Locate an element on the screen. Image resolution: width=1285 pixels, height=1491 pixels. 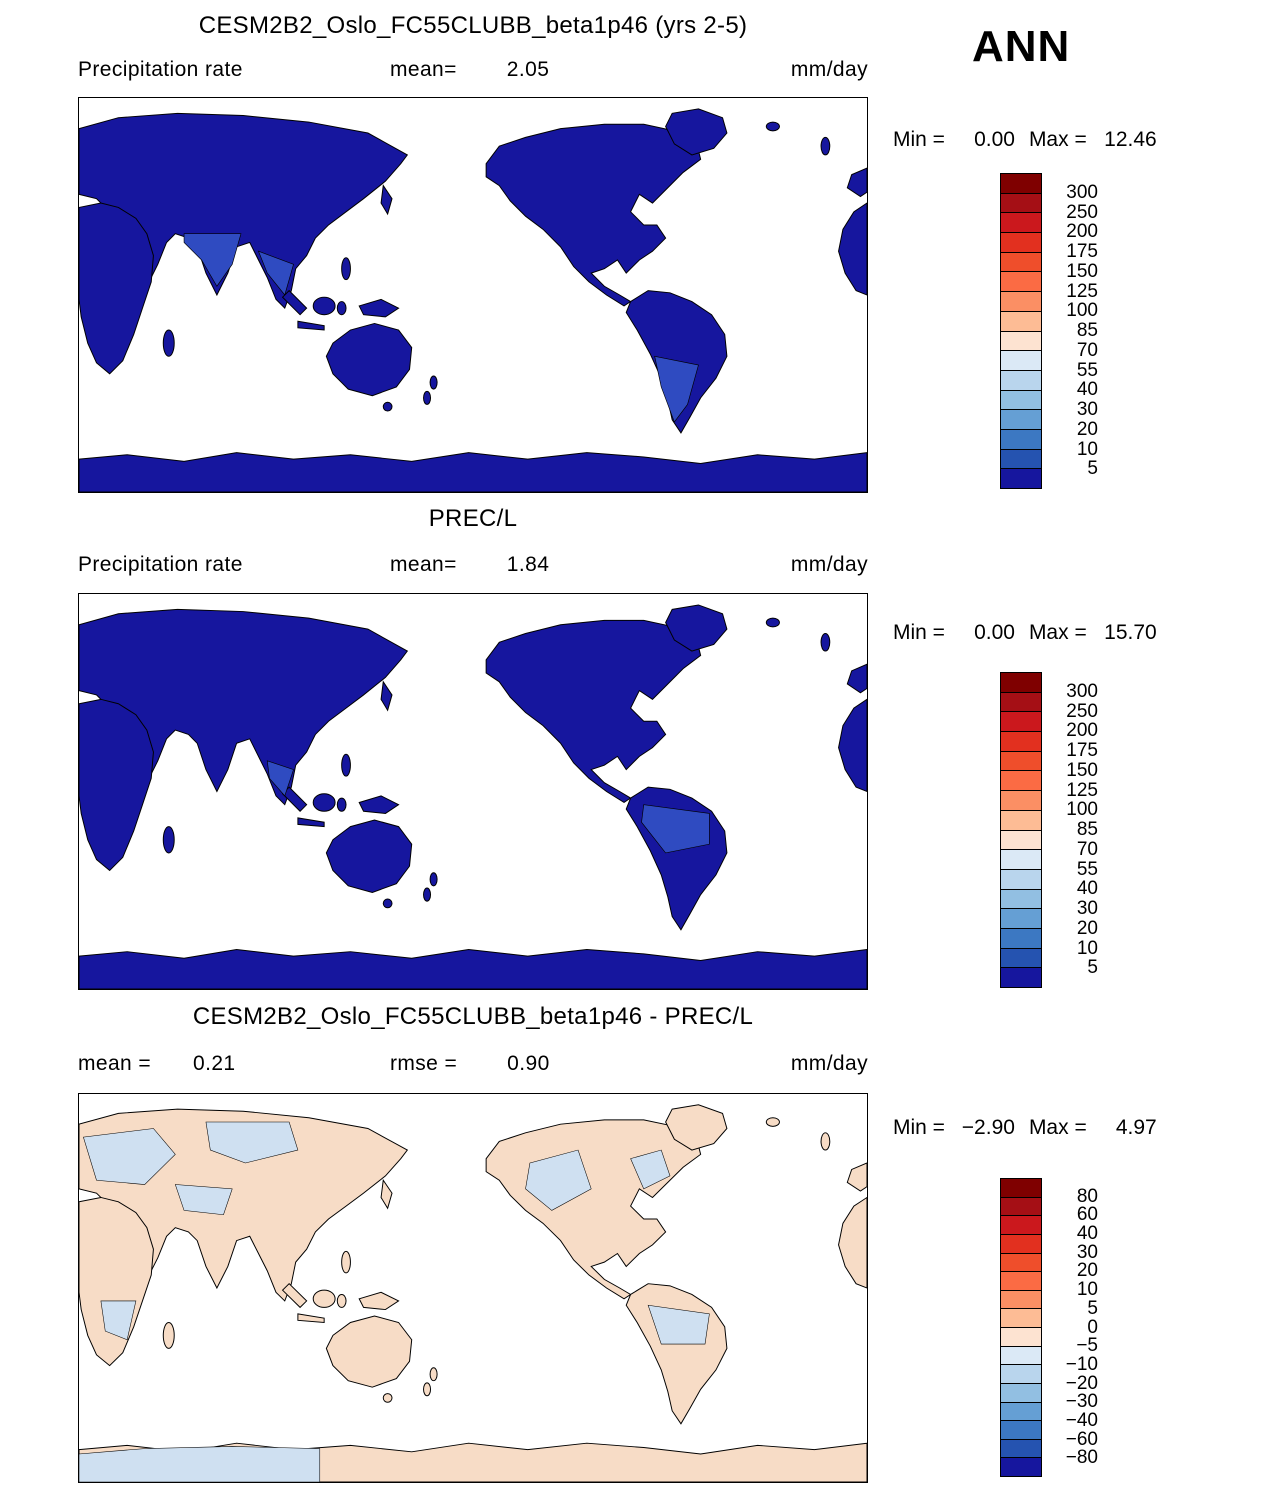
colorbar-tick-label: 175 is located at coordinates (1082, 251).